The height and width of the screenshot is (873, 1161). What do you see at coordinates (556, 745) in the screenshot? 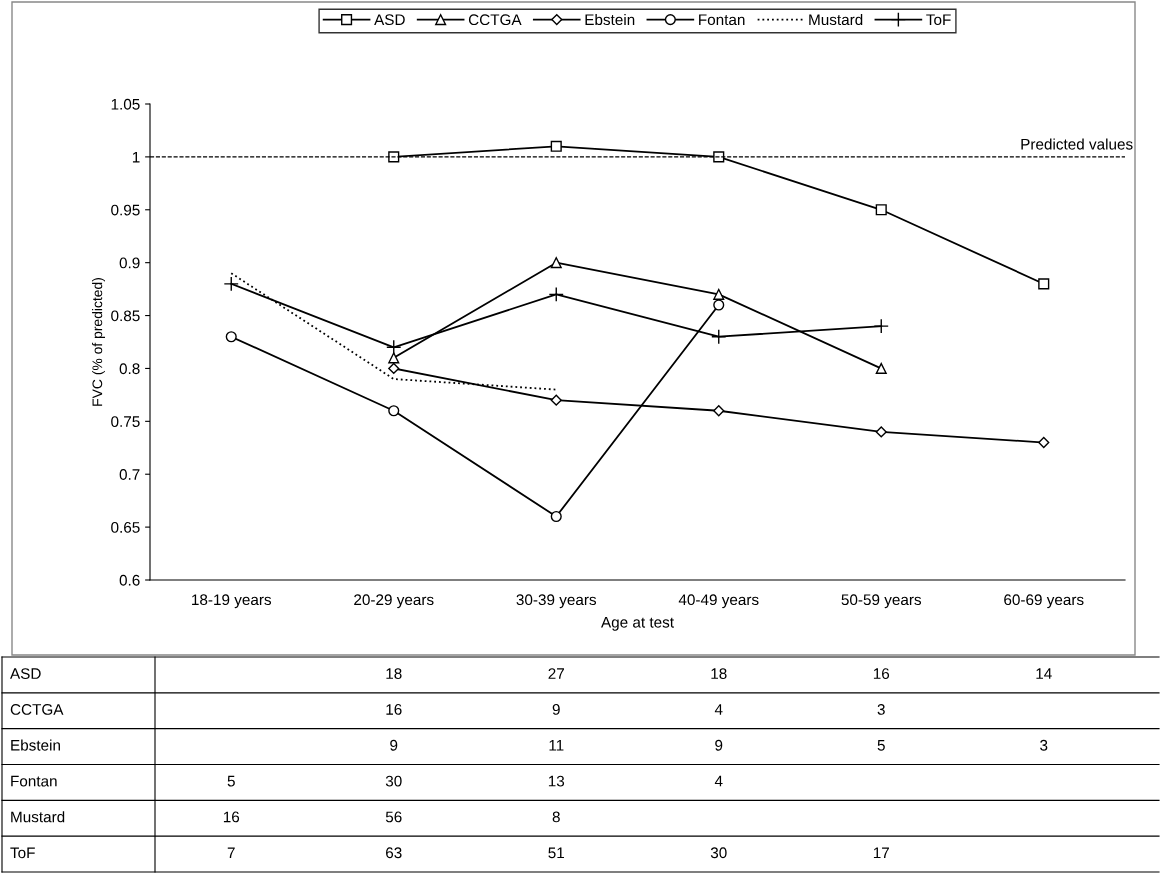
I see `data-label: 11` at bounding box center [556, 745].